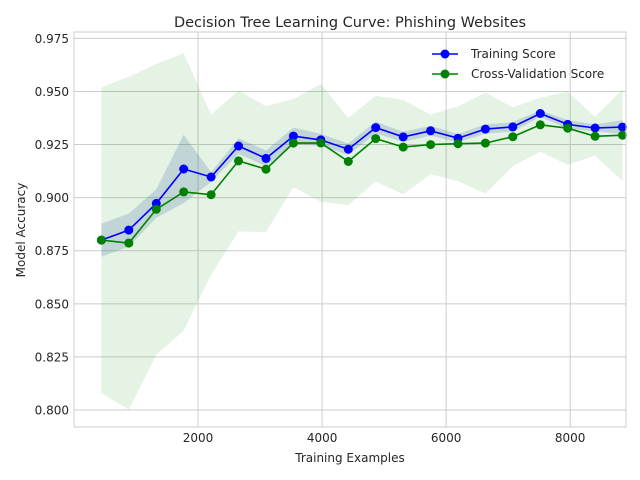 The image size is (640, 480). I want to click on legend-marker-training, so click(445, 54).